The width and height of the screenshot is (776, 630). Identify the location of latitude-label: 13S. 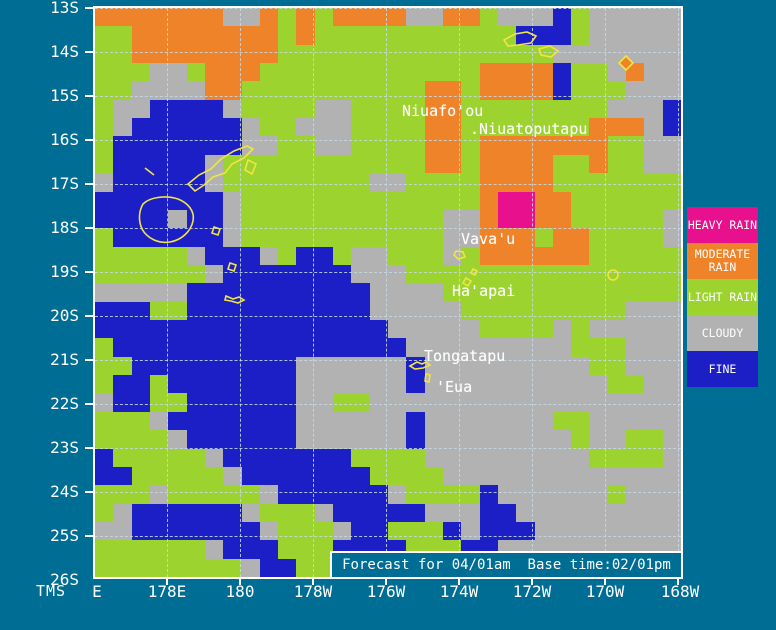
(64, 8).